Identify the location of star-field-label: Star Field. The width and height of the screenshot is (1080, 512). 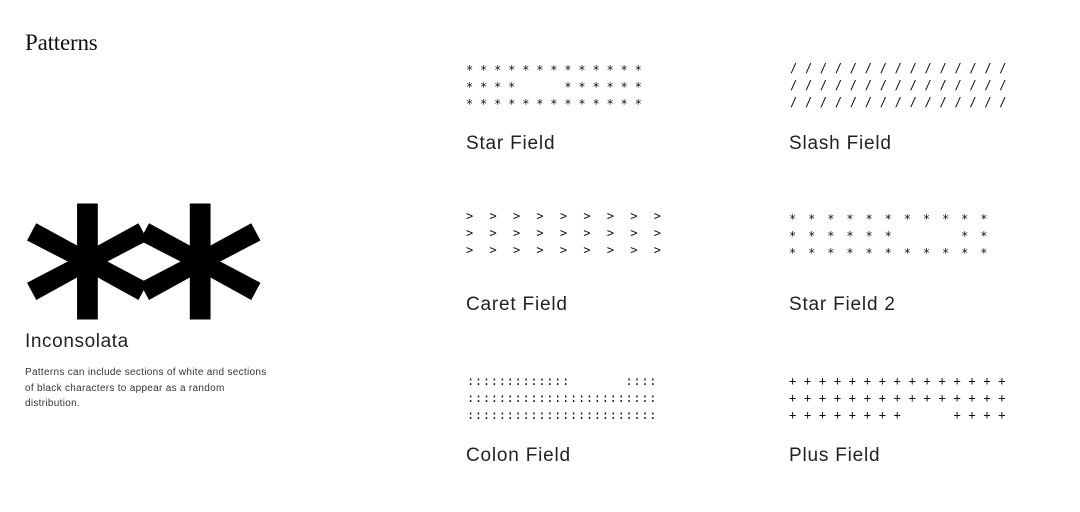
(511, 143).